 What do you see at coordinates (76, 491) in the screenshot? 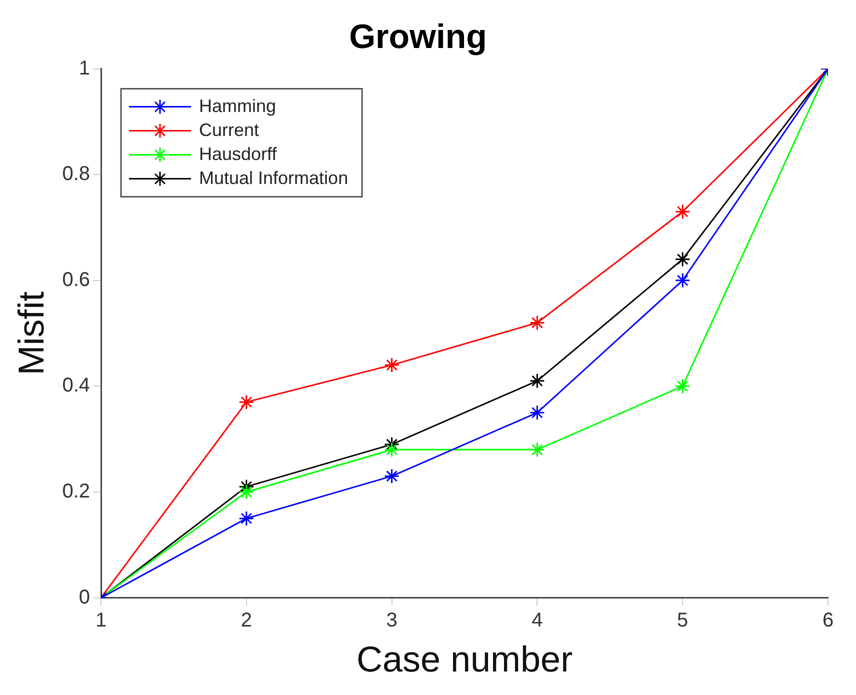
I see `y-tick-label: 0.2` at bounding box center [76, 491].